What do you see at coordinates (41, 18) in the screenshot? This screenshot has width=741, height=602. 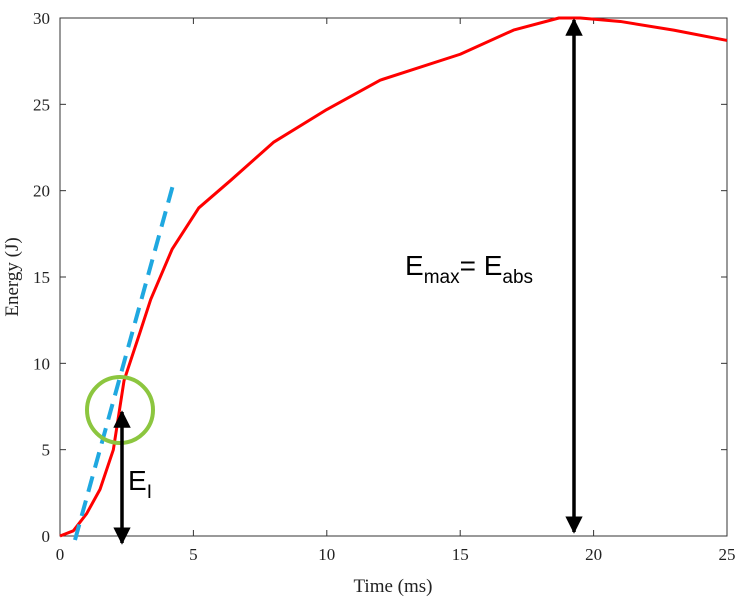 I see `y-tick-label: 30` at bounding box center [41, 18].